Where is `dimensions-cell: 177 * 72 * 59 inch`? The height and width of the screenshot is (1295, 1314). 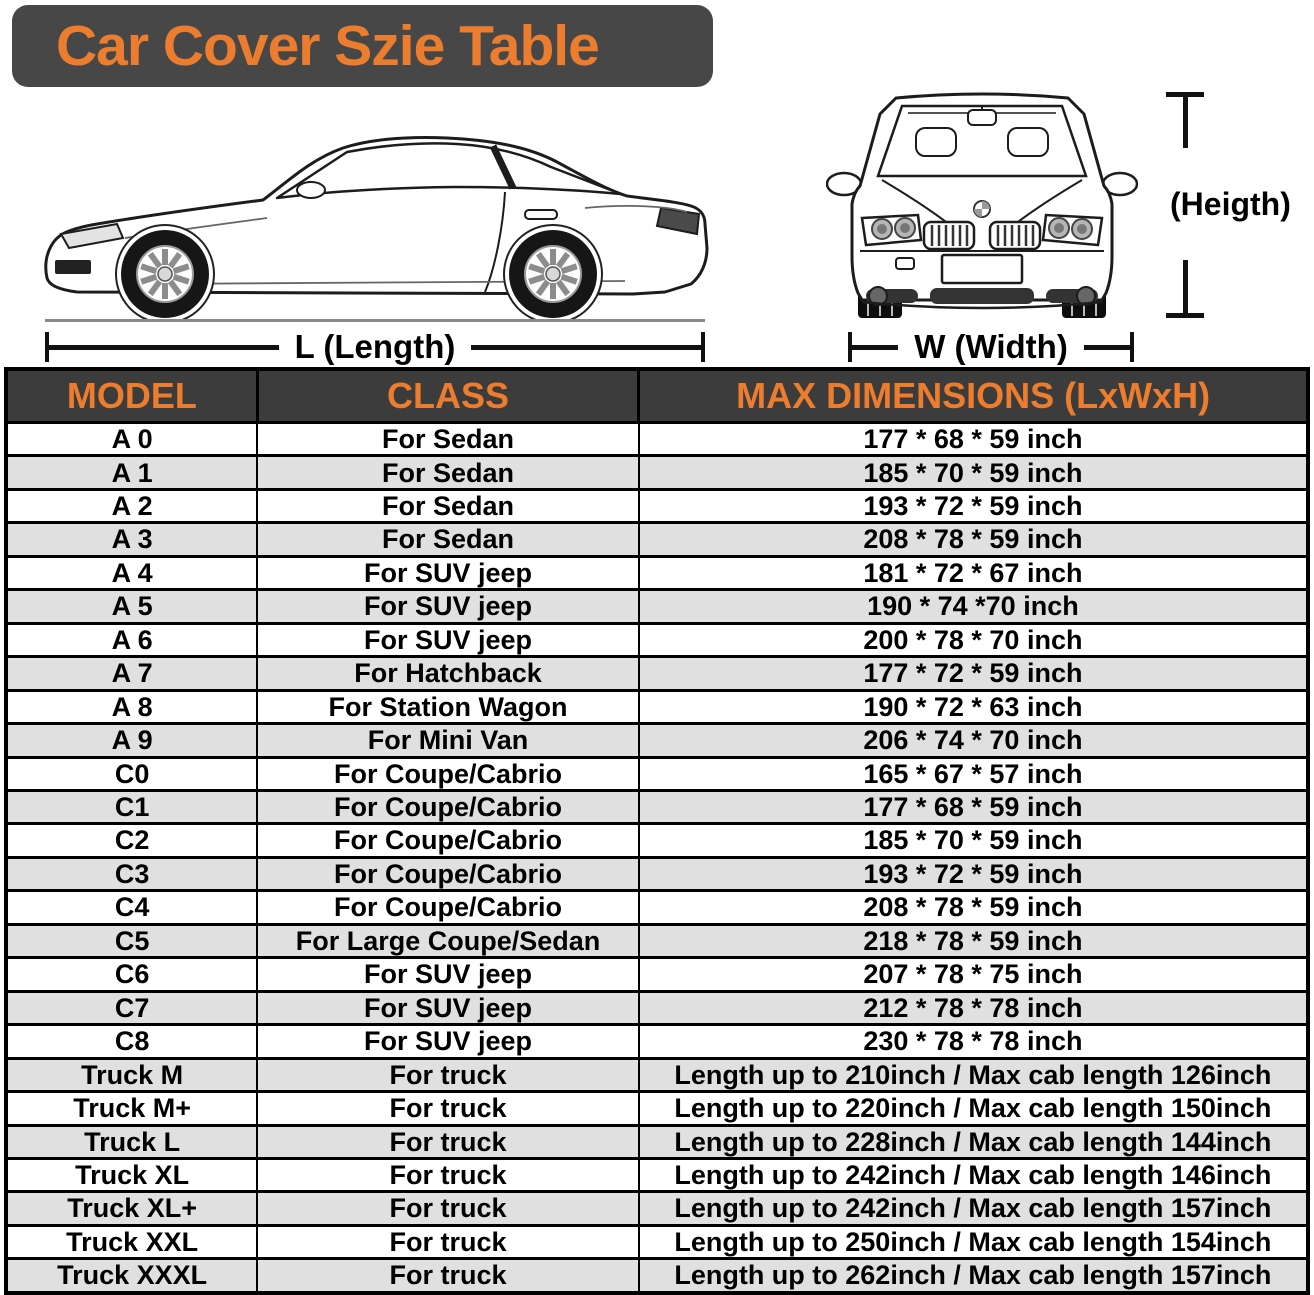
dimensions-cell: 177 * 72 * 59 inch is located at coordinates (973, 673).